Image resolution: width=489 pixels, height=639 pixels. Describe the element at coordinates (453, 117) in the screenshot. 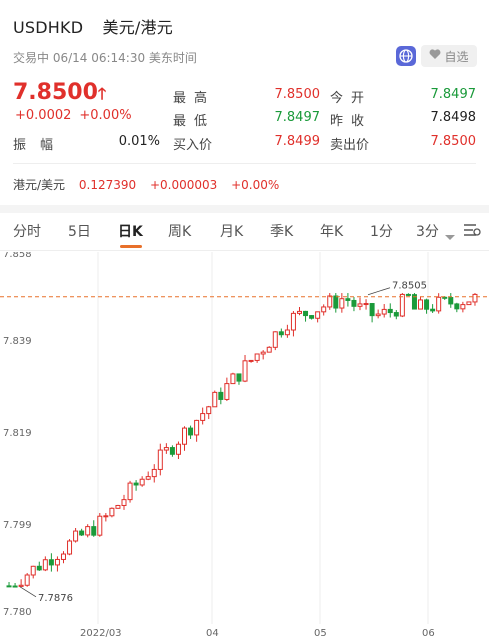

I see `stat-value-prev-close: 7.8498` at that location.